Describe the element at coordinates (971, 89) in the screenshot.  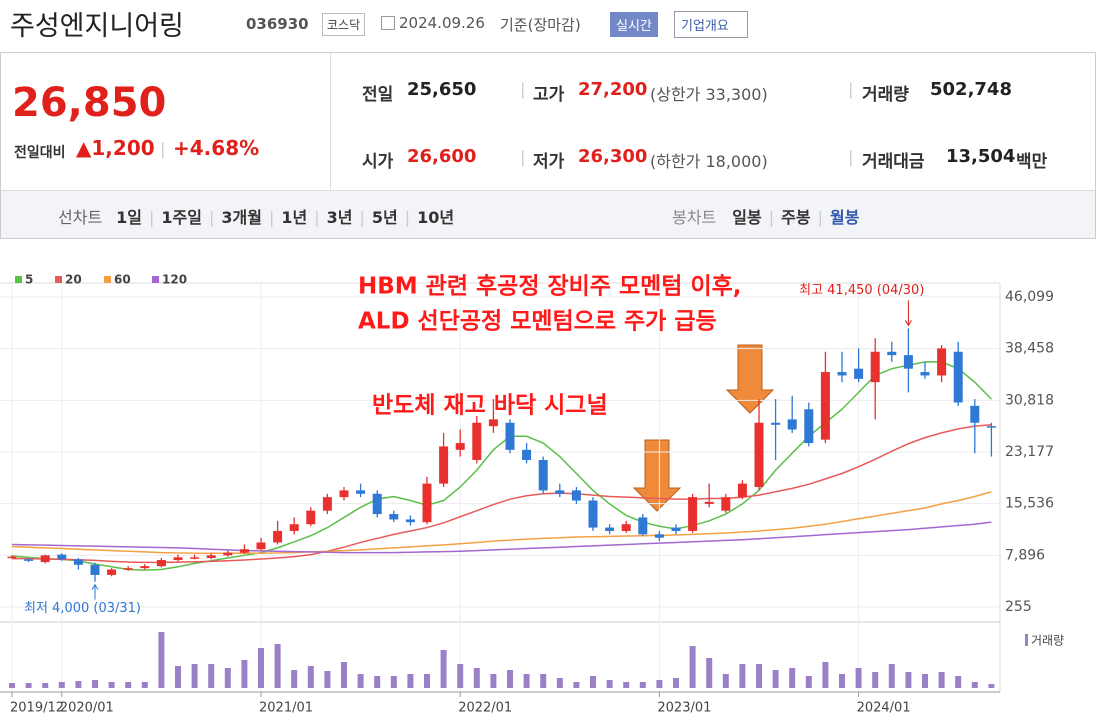
I see `value: 502,748` at that location.